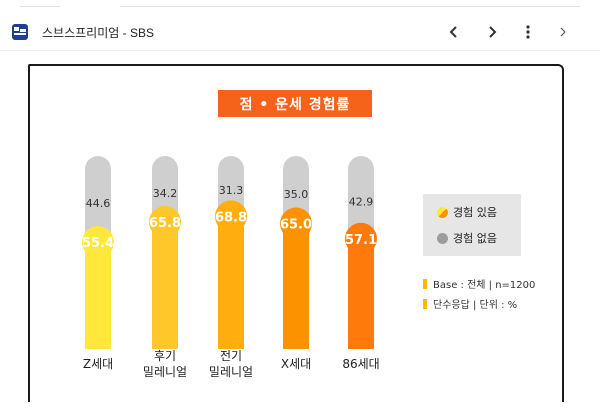  I want to click on legend-no-label: 경험 없음, so click(475, 238).